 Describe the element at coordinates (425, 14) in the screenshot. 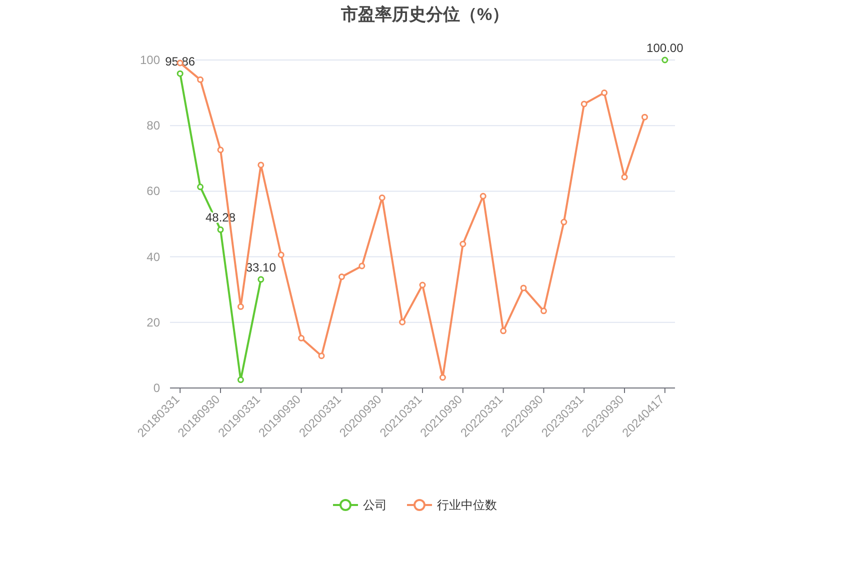

I see `chart-title: 市盈率历史分位（%）` at that location.